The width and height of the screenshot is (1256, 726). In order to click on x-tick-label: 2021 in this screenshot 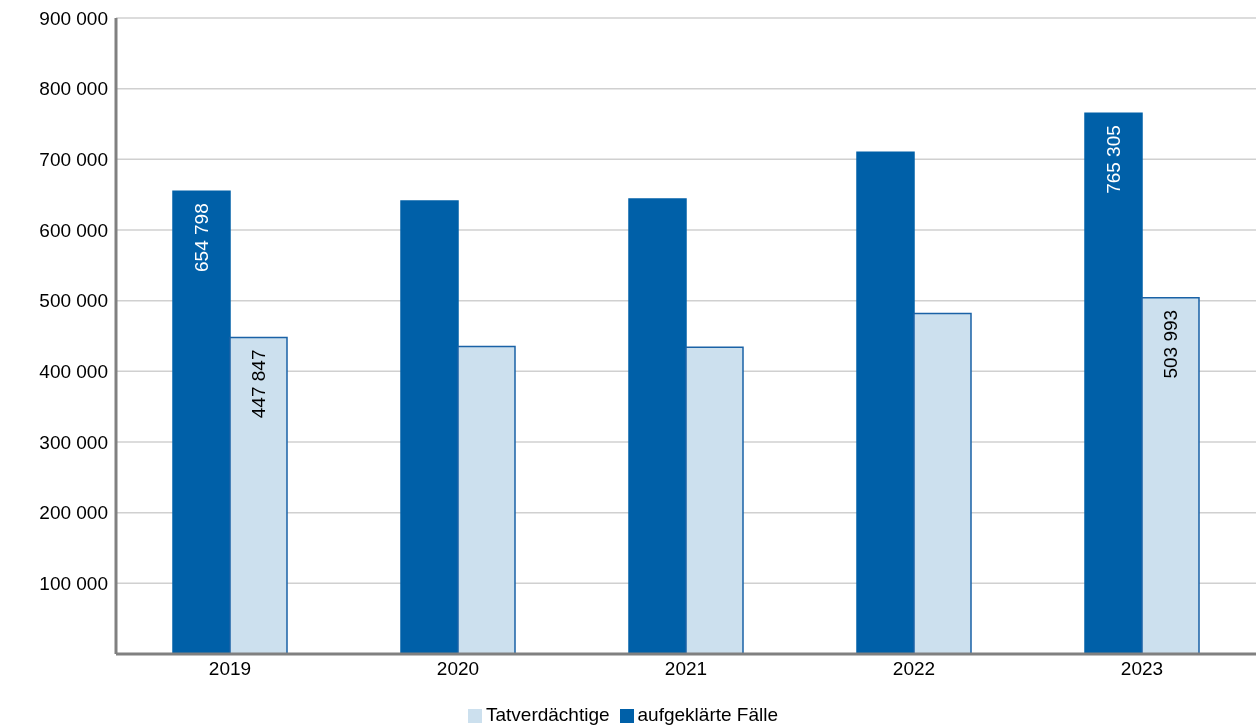, I will do `click(686, 669)`.